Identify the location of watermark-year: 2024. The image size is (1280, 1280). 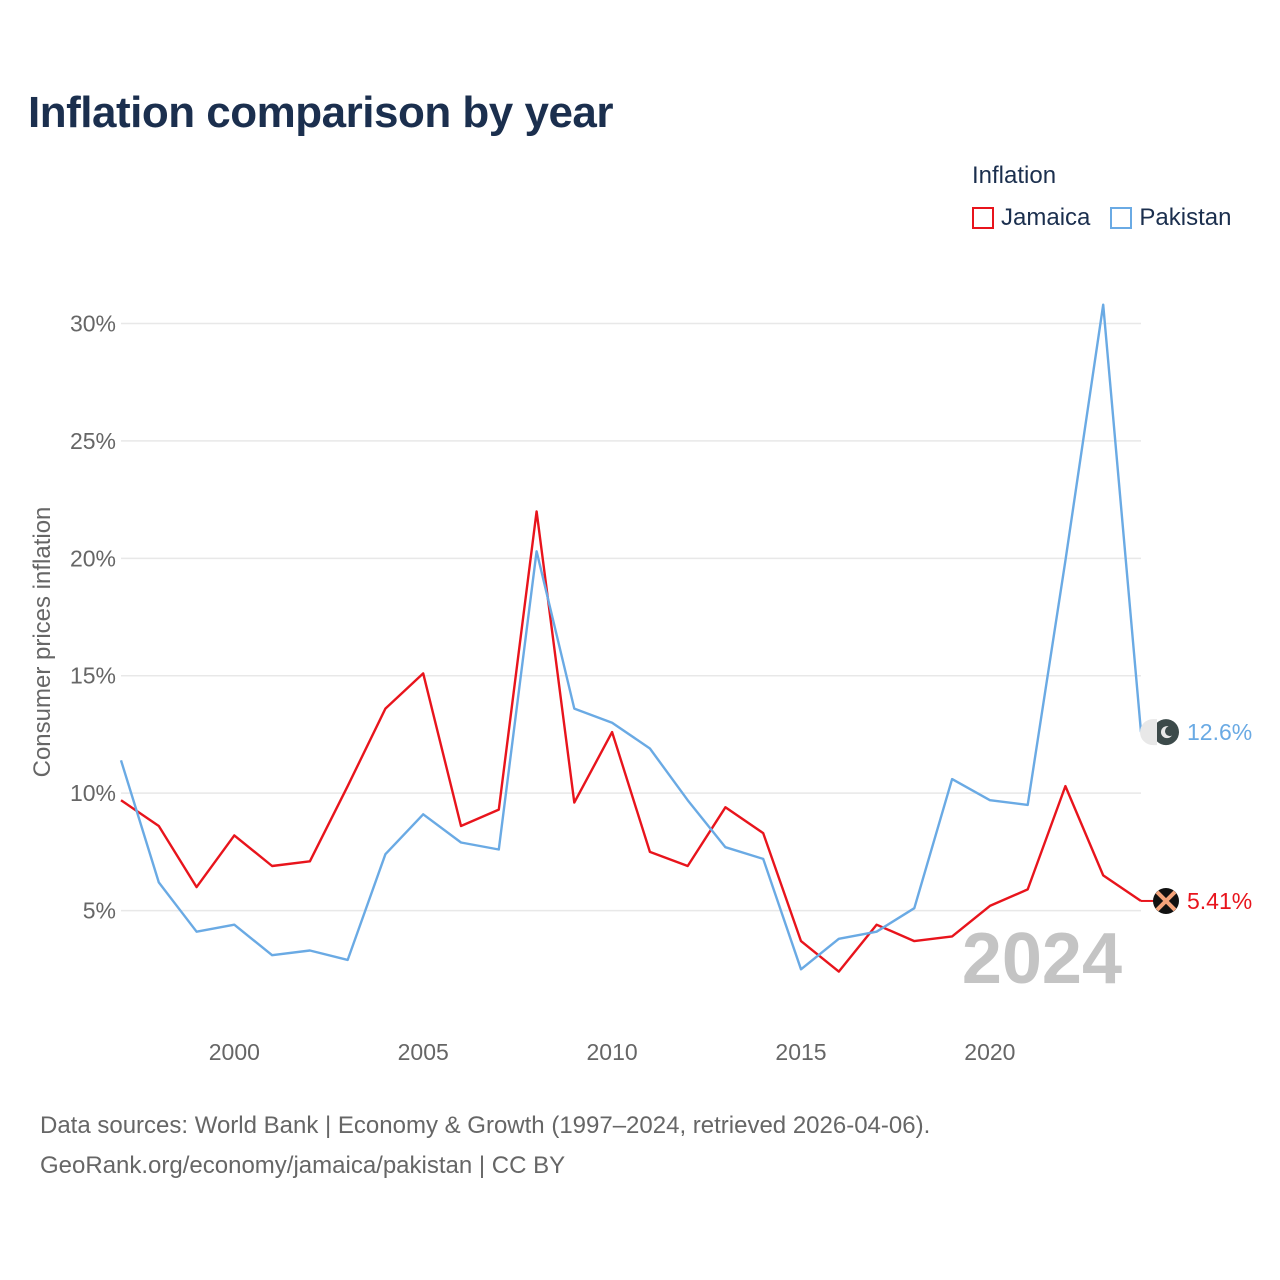
(1042, 959).